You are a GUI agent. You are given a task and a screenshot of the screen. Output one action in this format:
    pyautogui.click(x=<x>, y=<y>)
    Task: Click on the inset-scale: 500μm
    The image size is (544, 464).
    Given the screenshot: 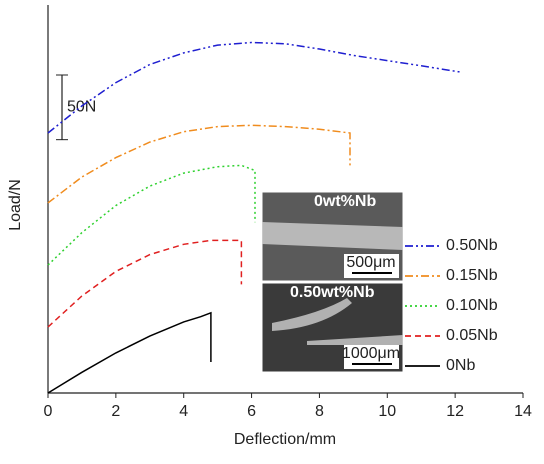 What is the action you would take?
    pyautogui.click(x=370, y=262)
    